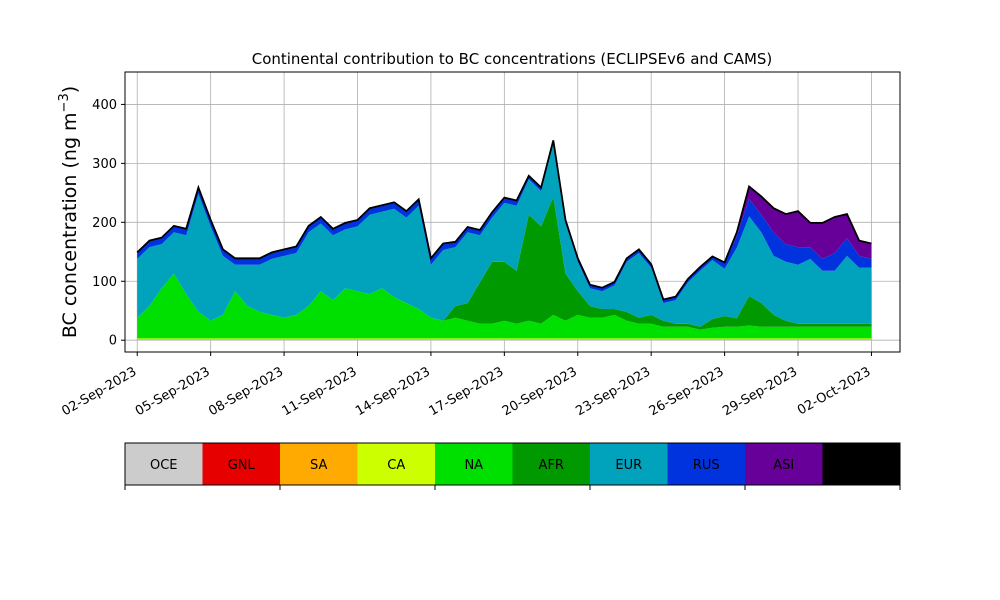 Image resolution: width=1000 pixels, height=600 pixels. Describe the element at coordinates (99, 391) in the screenshot. I see `x-tick-label: 02-Sep-2023` at that location.